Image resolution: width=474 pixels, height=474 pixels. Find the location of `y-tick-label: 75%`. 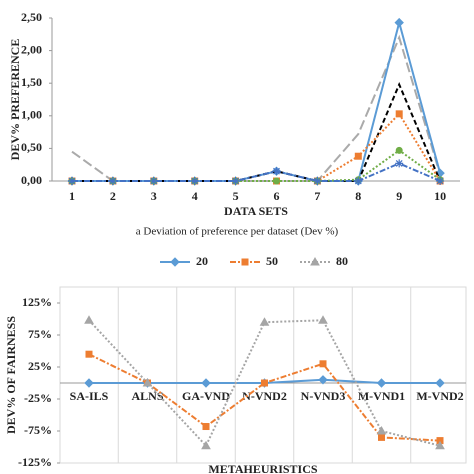

y-tick-label: 75% is located at coordinates (40, 334).